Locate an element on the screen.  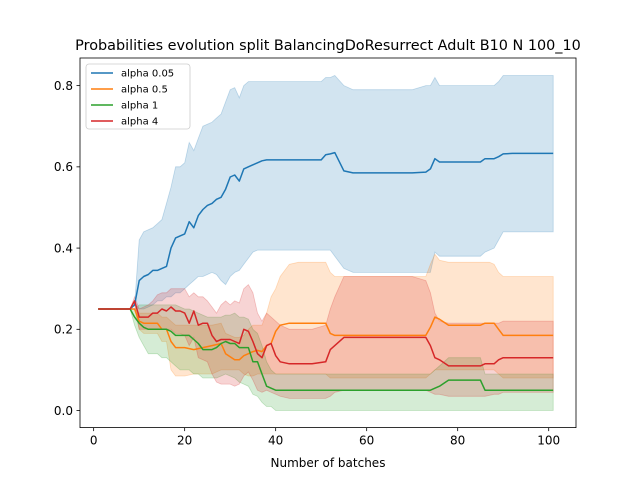
x-tick-label: 20 is located at coordinates (184, 441).